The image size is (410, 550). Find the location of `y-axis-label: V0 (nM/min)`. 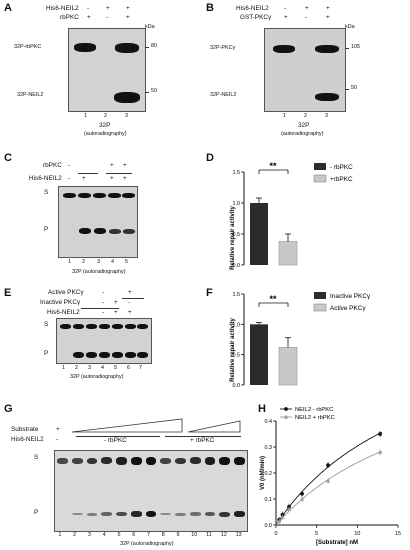

y-axis-label: V0 (nM/min) is located at coordinates (263, 473).